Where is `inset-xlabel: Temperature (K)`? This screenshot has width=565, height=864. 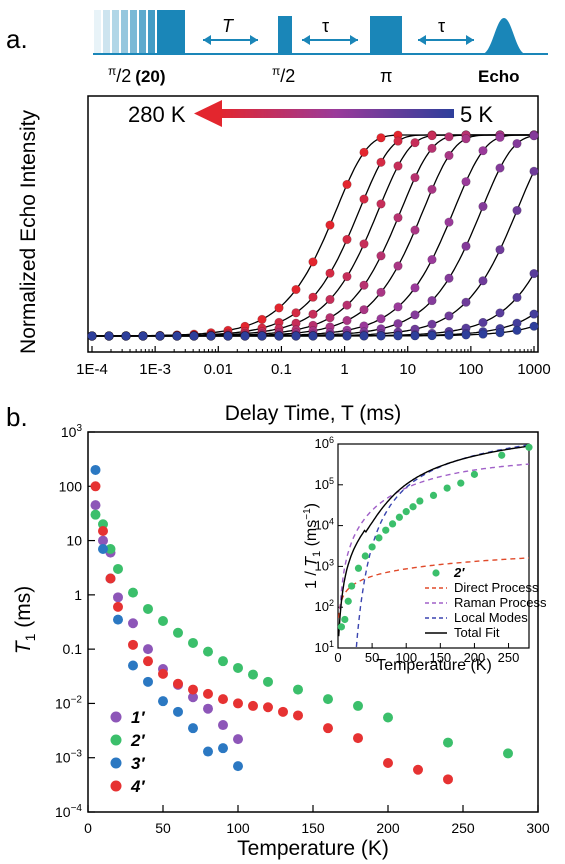 inset-xlabel: Temperature (K) is located at coordinates (434, 665).